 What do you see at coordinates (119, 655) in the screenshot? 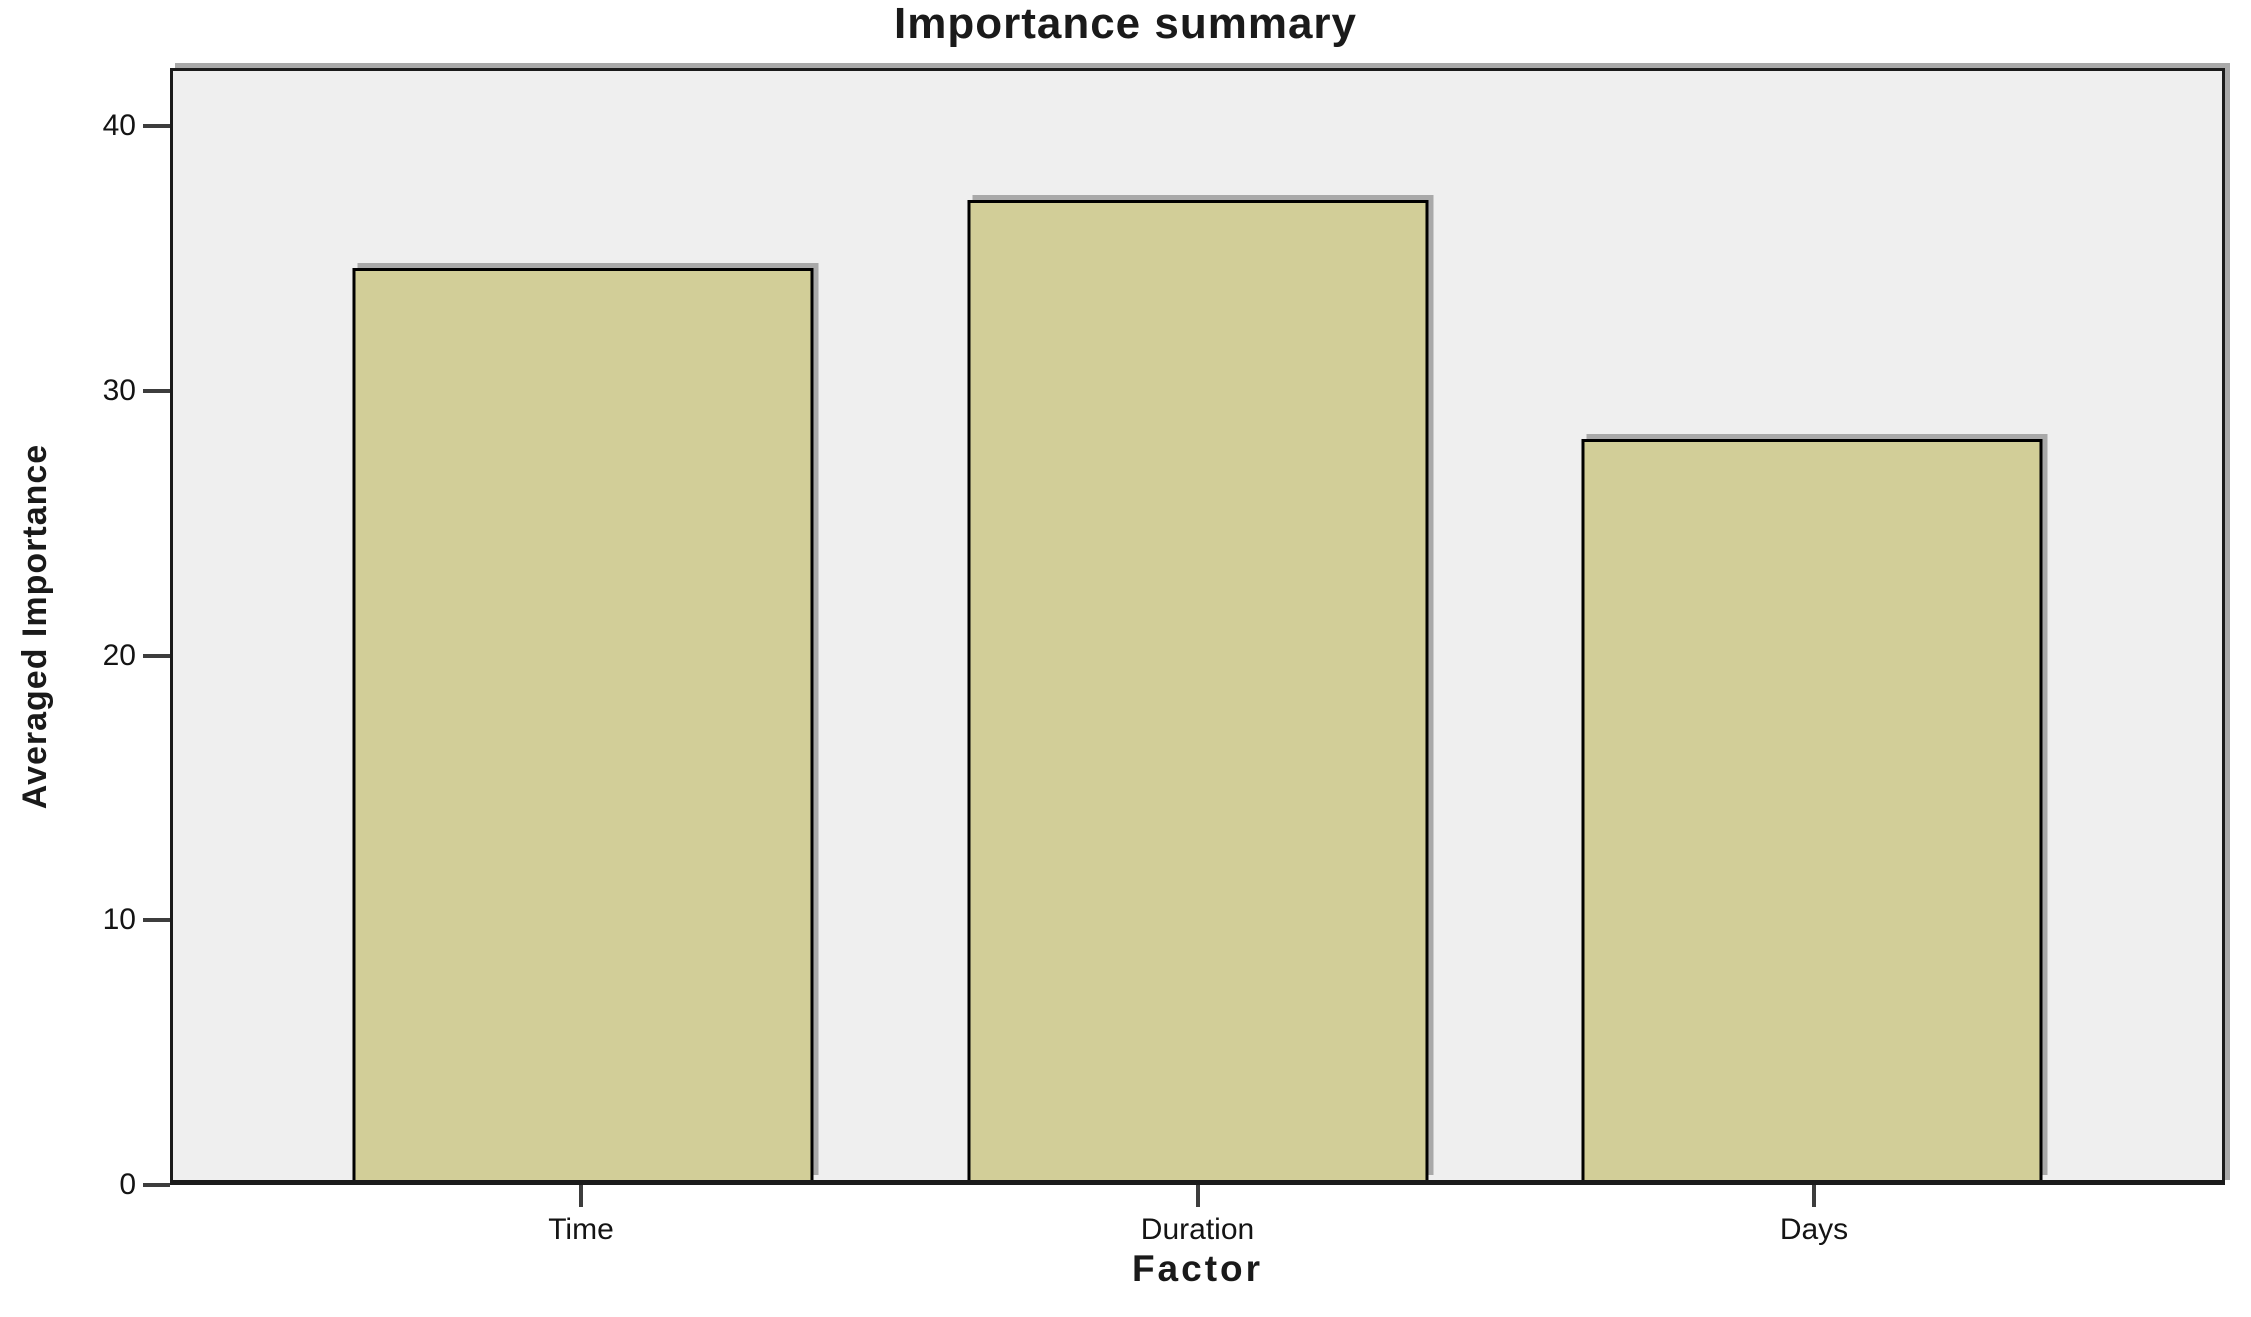
I see `y-tick-label: 20` at bounding box center [119, 655].